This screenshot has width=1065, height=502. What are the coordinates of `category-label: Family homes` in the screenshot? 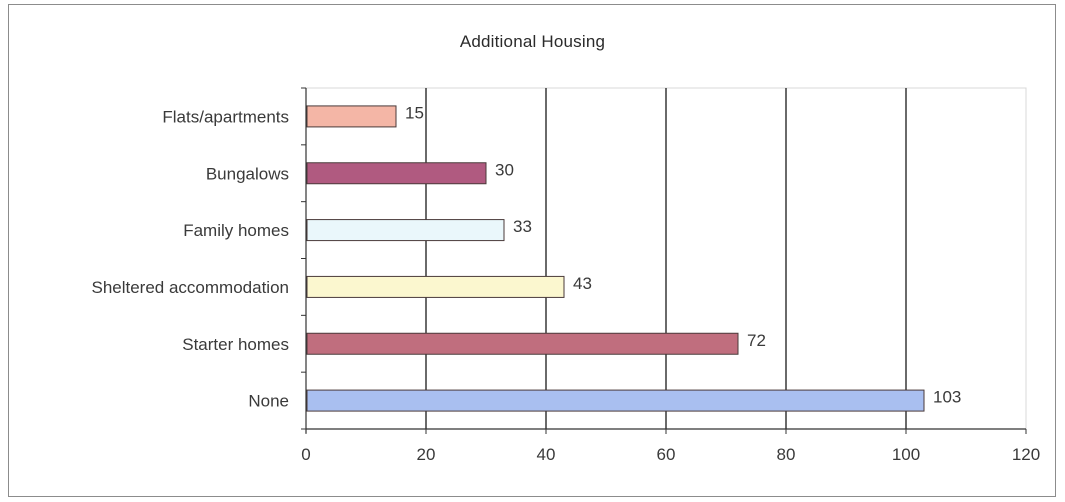 It's located at (236, 230).